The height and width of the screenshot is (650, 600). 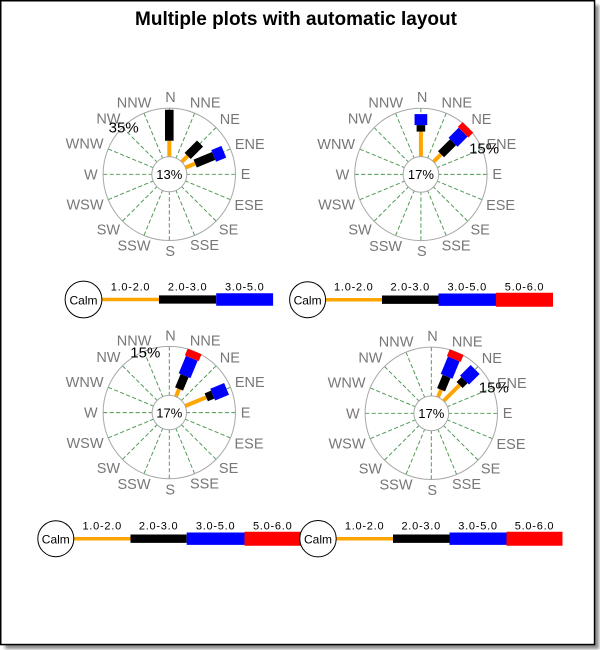 I want to click on svg-text:Multiple plots with automatic: Multiple plots with automatic layout, so click(x=296, y=19).